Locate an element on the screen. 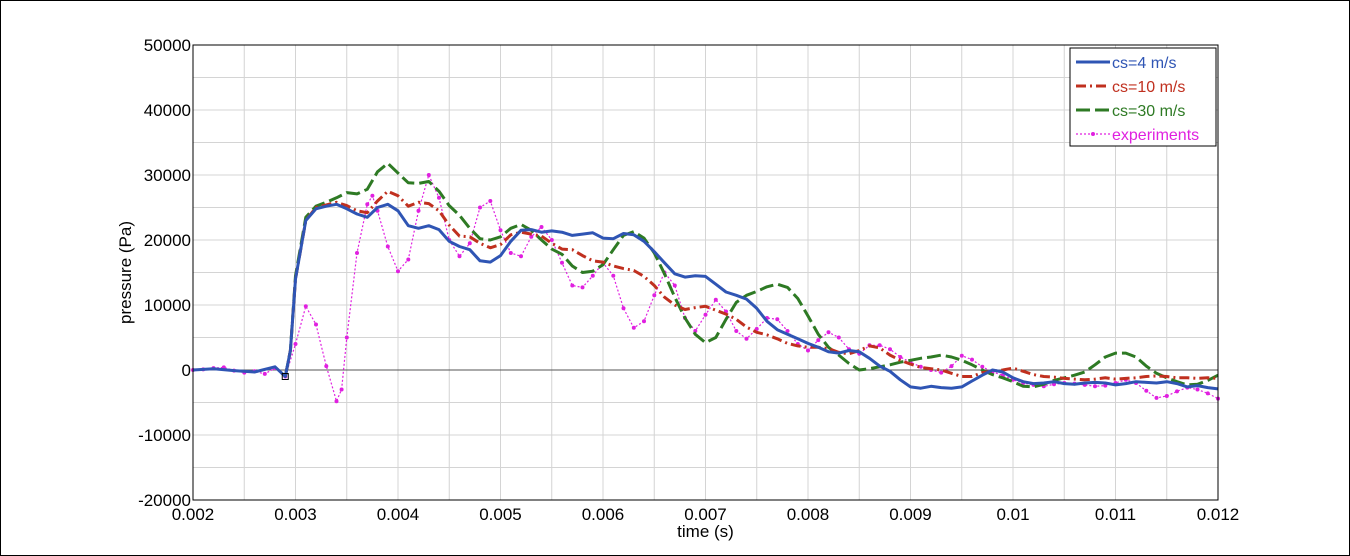 Image resolution: width=1350 pixels, height=556 pixels. legend-item: cs=4 m/s is located at coordinates (1126, 63).